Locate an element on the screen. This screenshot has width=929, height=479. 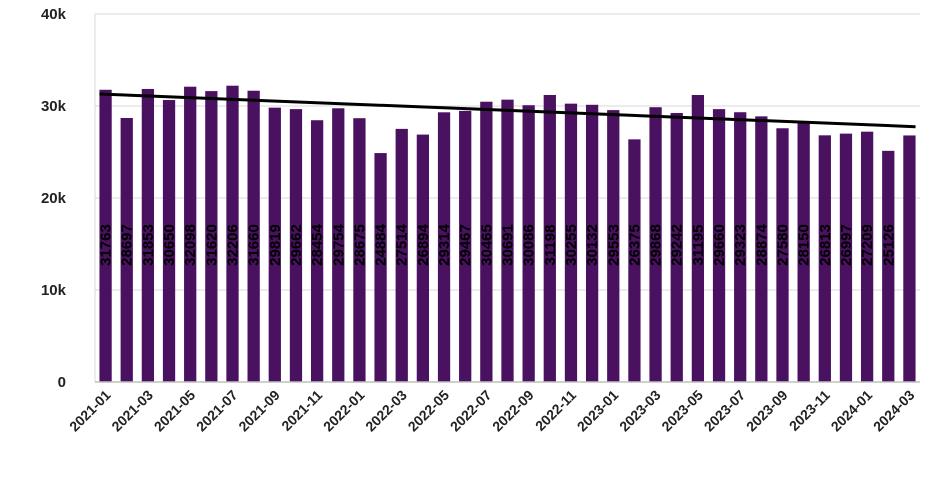
y-tick-label: 40k is located at coordinates (54, 14).